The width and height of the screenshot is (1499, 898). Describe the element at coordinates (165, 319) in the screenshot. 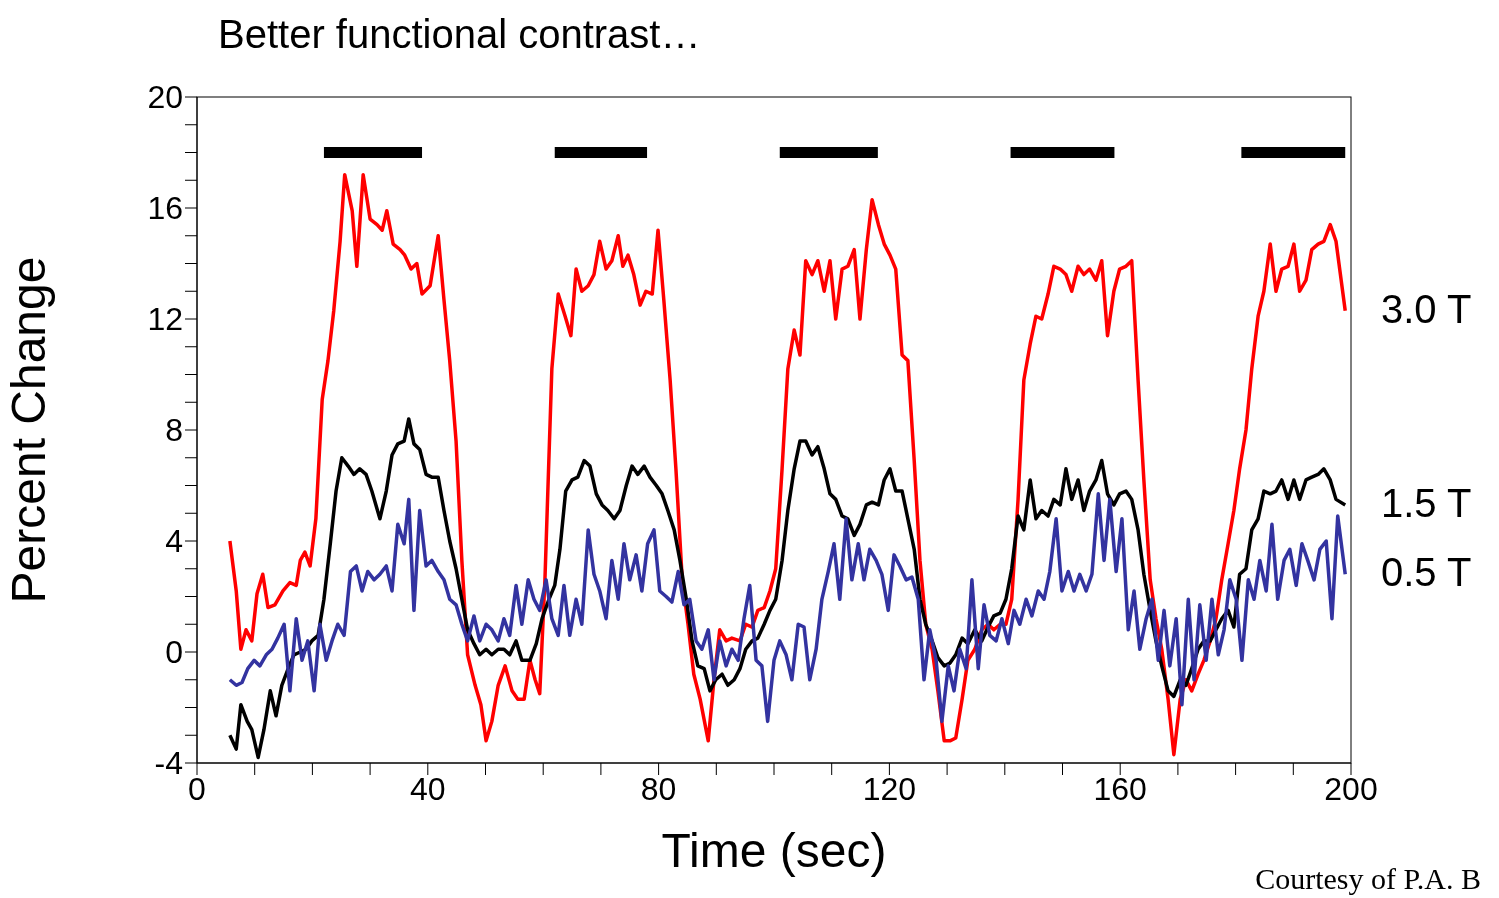

I see `y-tick-label: 12` at that location.